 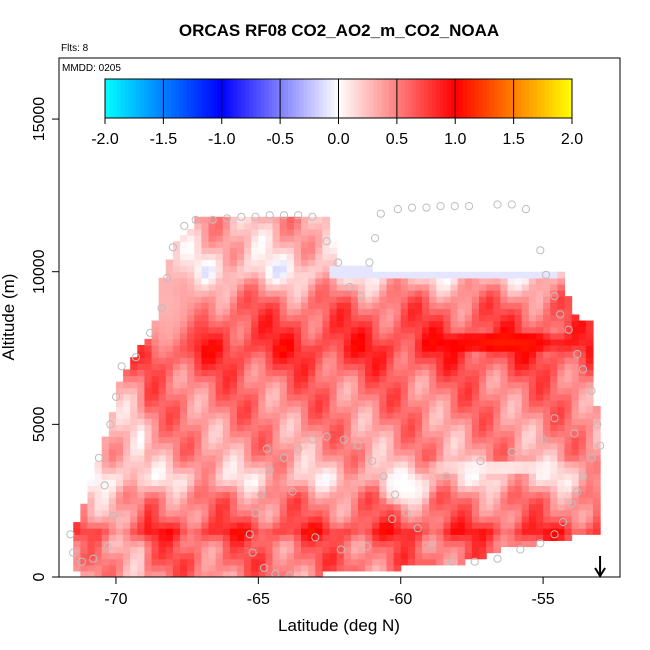 What do you see at coordinates (412, 207) in the screenshot?
I see `flight-track-point` at bounding box center [412, 207].